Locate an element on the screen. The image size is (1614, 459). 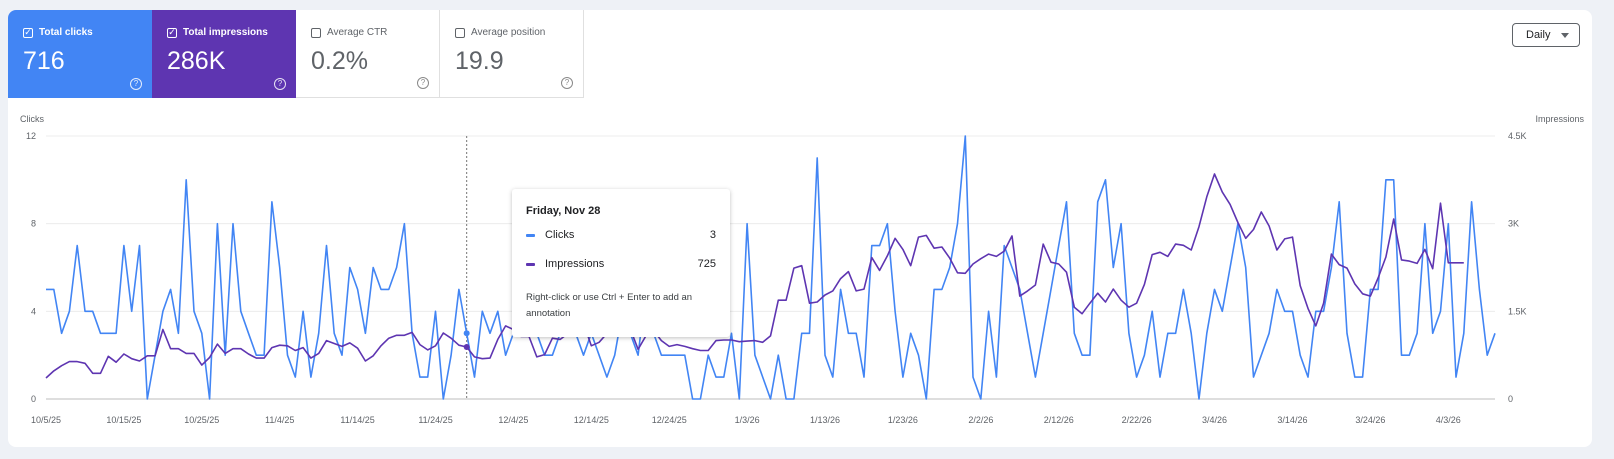
y2-tick-label: 3K is located at coordinates (1513, 224).